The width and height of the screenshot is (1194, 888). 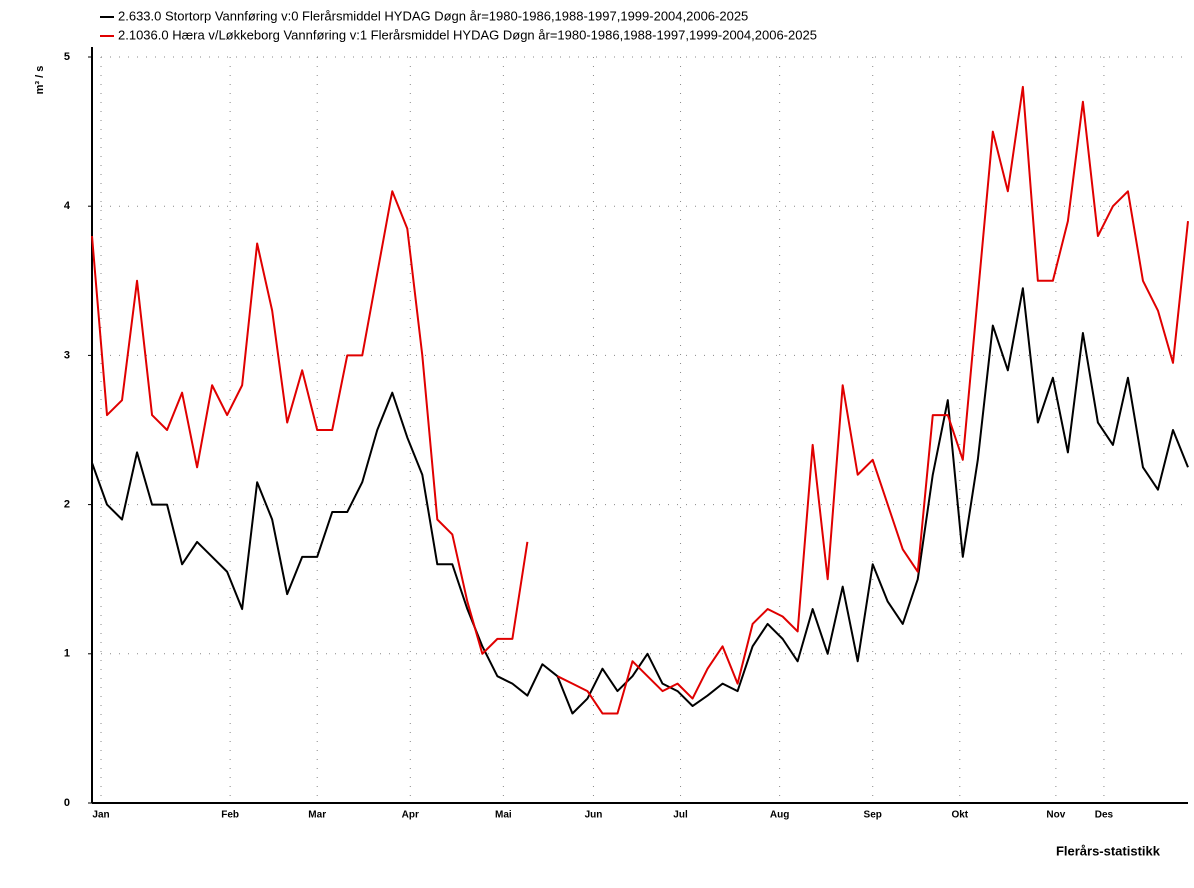 What do you see at coordinates (100, 815) in the screenshot?
I see `x-tick-label: Jan` at bounding box center [100, 815].